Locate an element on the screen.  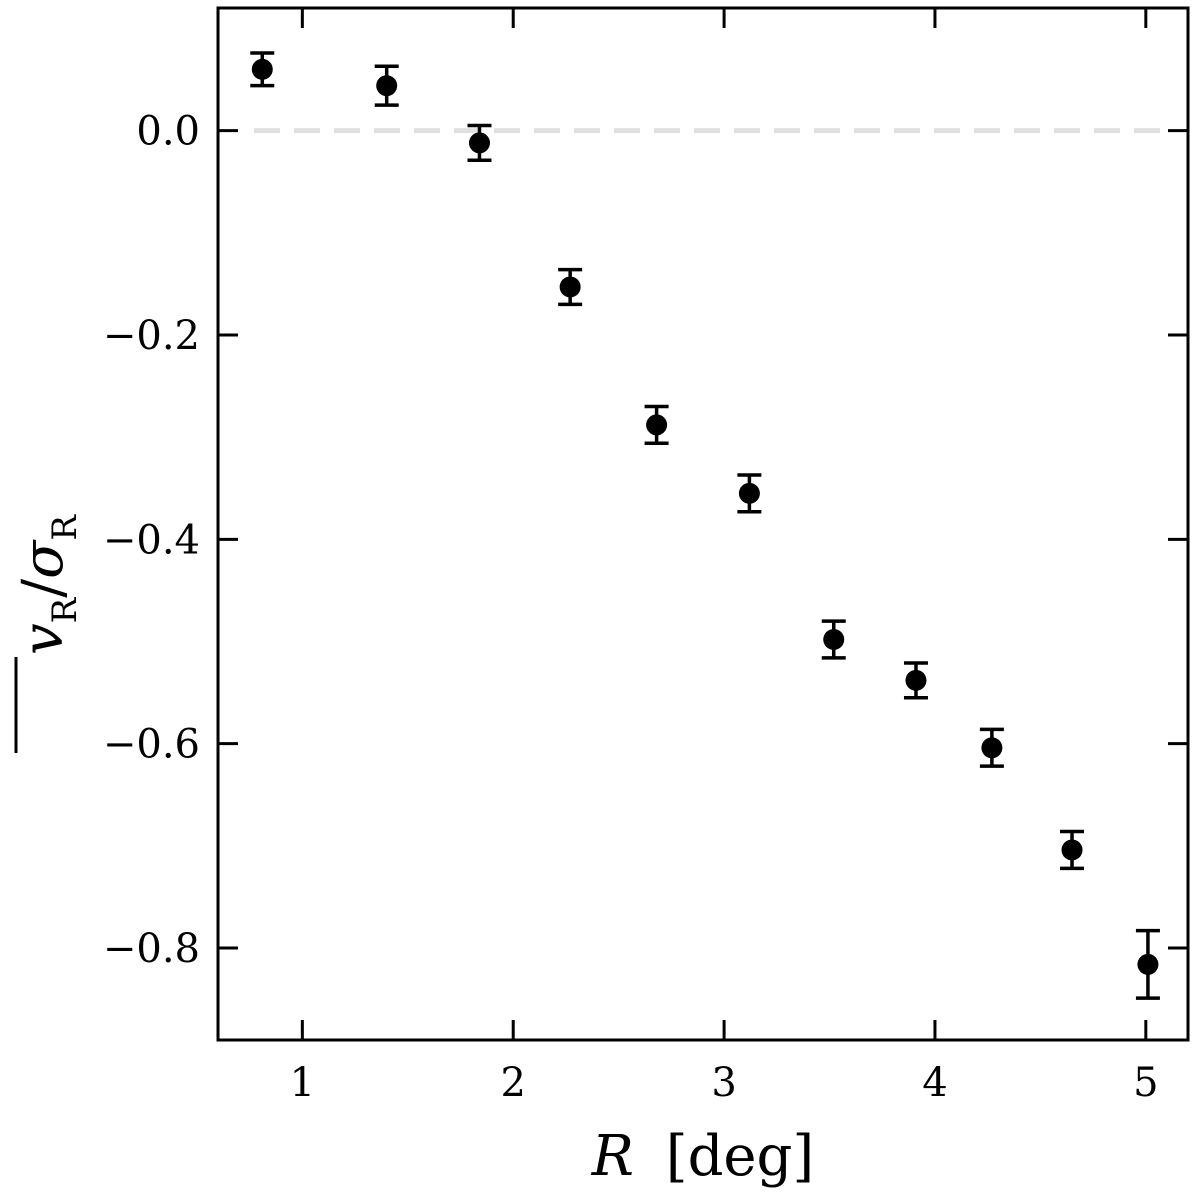
x-axis-label: R [deg] is located at coordinates (703, 1156).